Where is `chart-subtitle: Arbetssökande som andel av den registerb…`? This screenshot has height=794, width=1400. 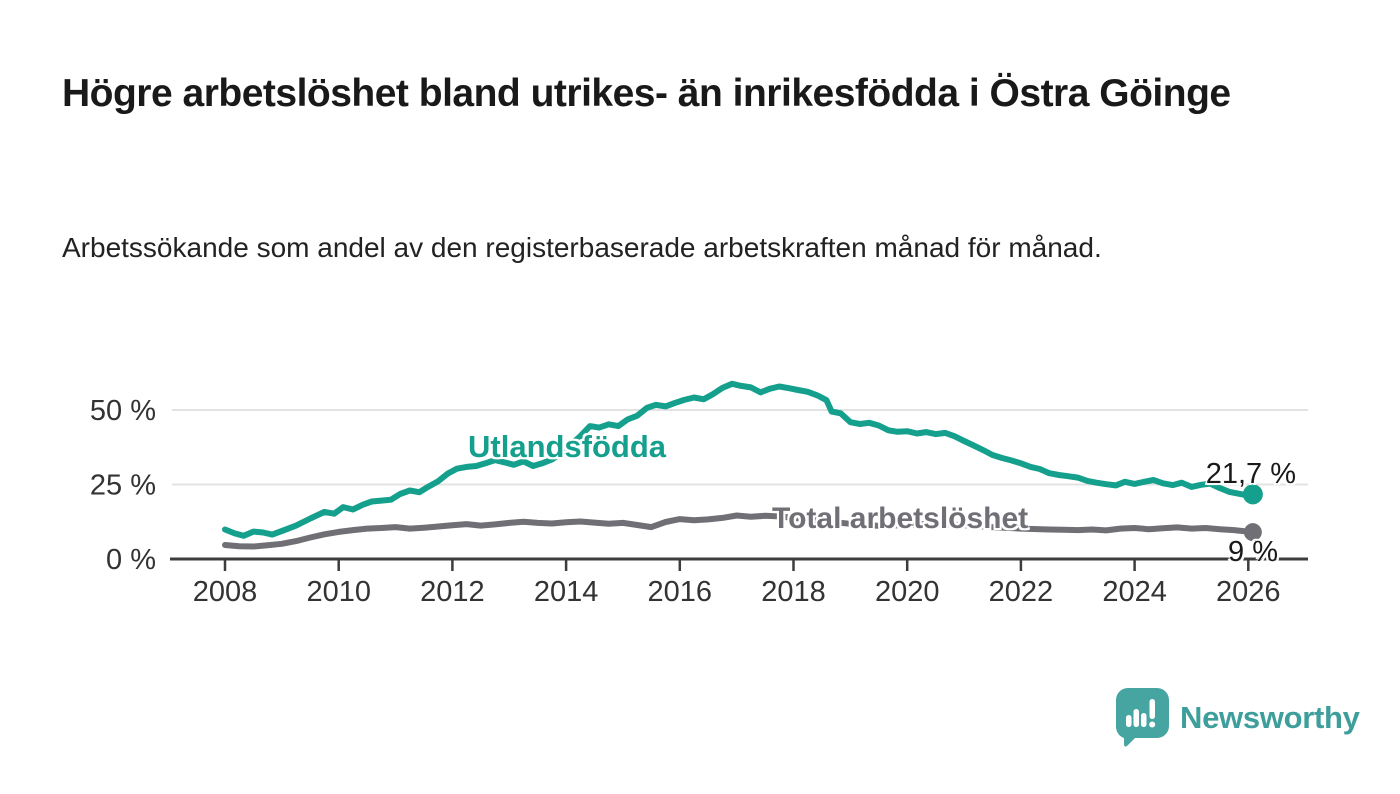 chart-subtitle: Arbetssökande som andel av den registerb… is located at coordinates (582, 247).